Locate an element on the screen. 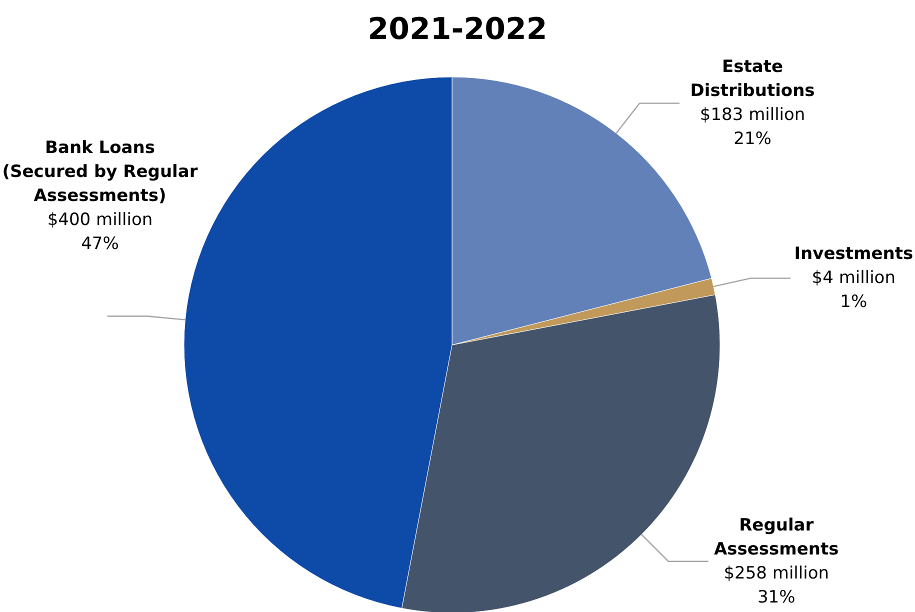 Image resolution: width=915 pixels, height=612 pixels. data-label: $400 million 47% is located at coordinates (100, 232).